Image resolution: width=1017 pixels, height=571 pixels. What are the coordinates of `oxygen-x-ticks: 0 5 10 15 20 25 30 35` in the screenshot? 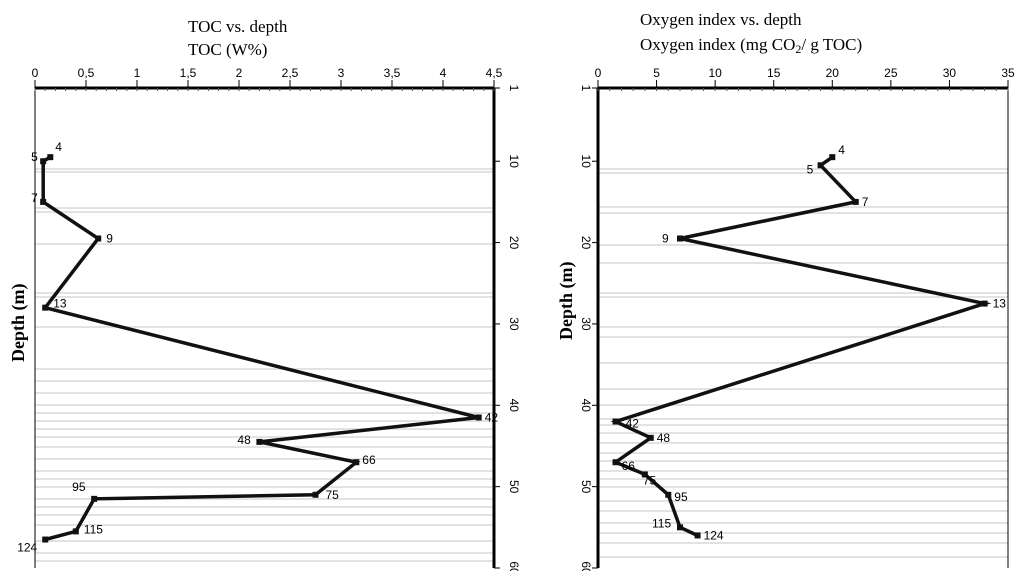 It's located at (805, 78).